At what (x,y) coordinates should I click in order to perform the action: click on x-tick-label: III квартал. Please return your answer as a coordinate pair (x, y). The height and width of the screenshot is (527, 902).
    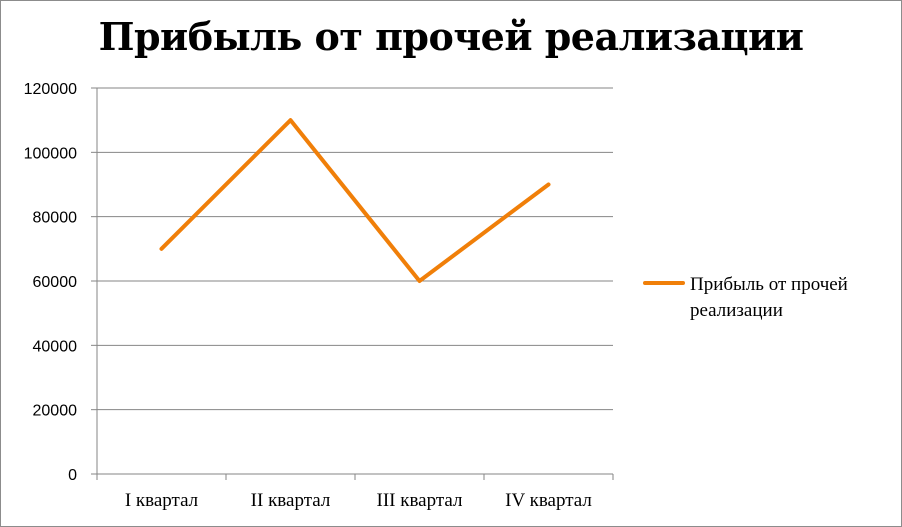
    Looking at the image, I should click on (420, 500).